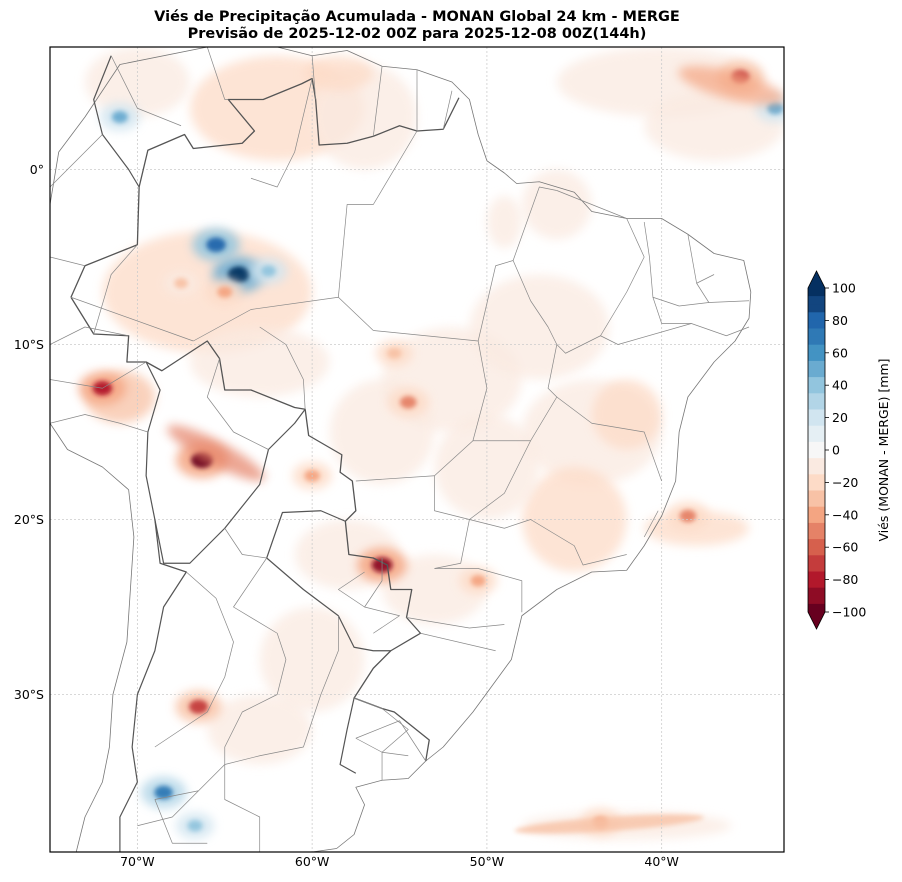 The height and width of the screenshot is (882, 902). I want to click on colorbar-tick-label: −20, so click(845, 482).